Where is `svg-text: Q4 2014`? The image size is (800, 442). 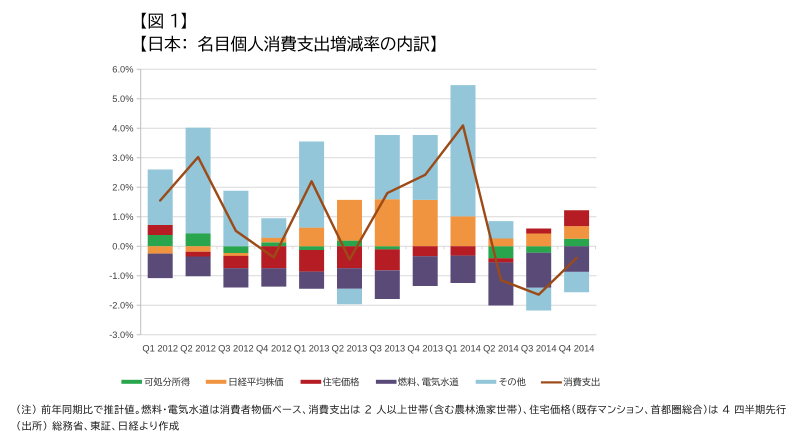 svg-text: Q4 2014 is located at coordinates (577, 349).